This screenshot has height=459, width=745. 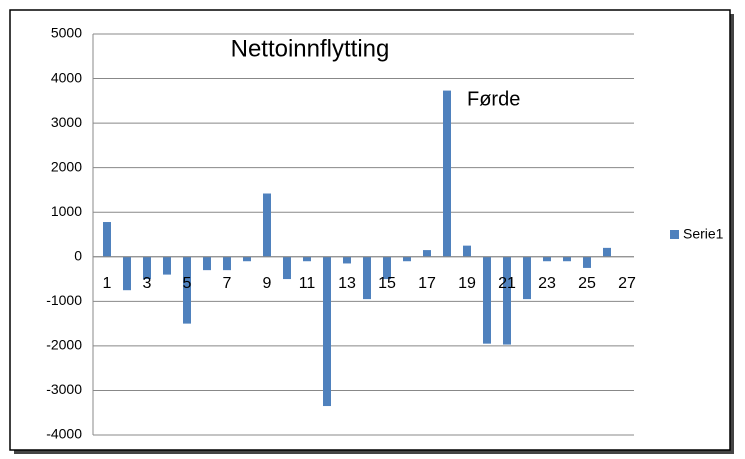 I want to click on y-tick-label: 0, so click(x=78, y=255).